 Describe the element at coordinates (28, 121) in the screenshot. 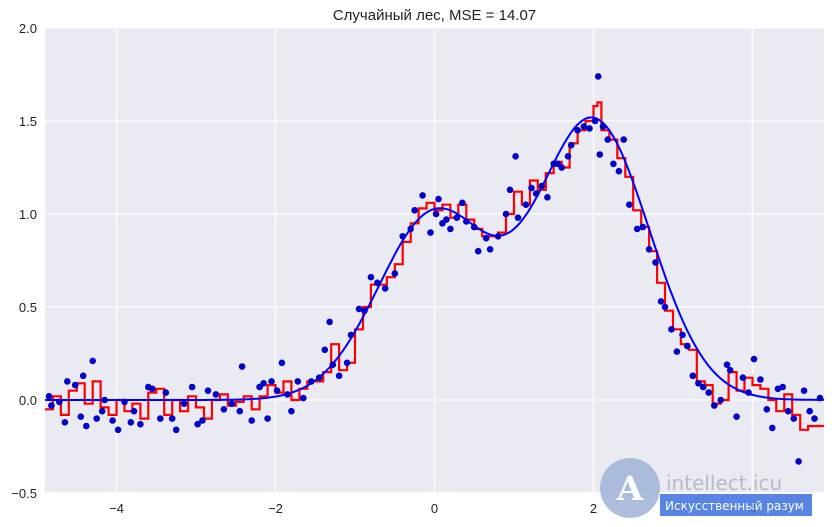

I see `y-tick-label: 1.5` at that location.